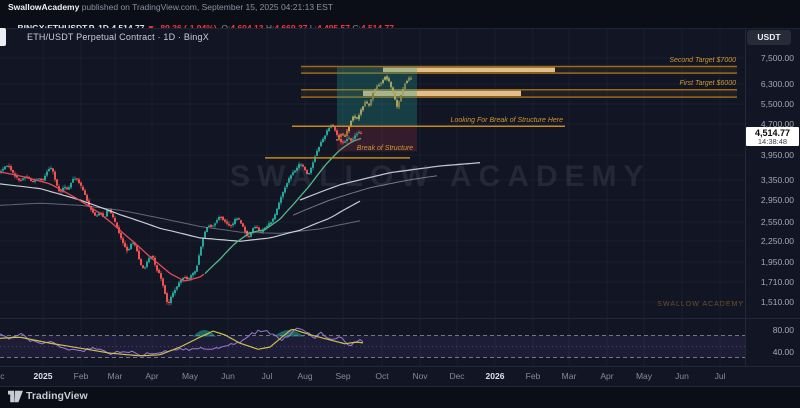  What do you see at coordinates (57, 396) in the screenshot?
I see `tradingview-brand: TradingView` at bounding box center [57, 396].